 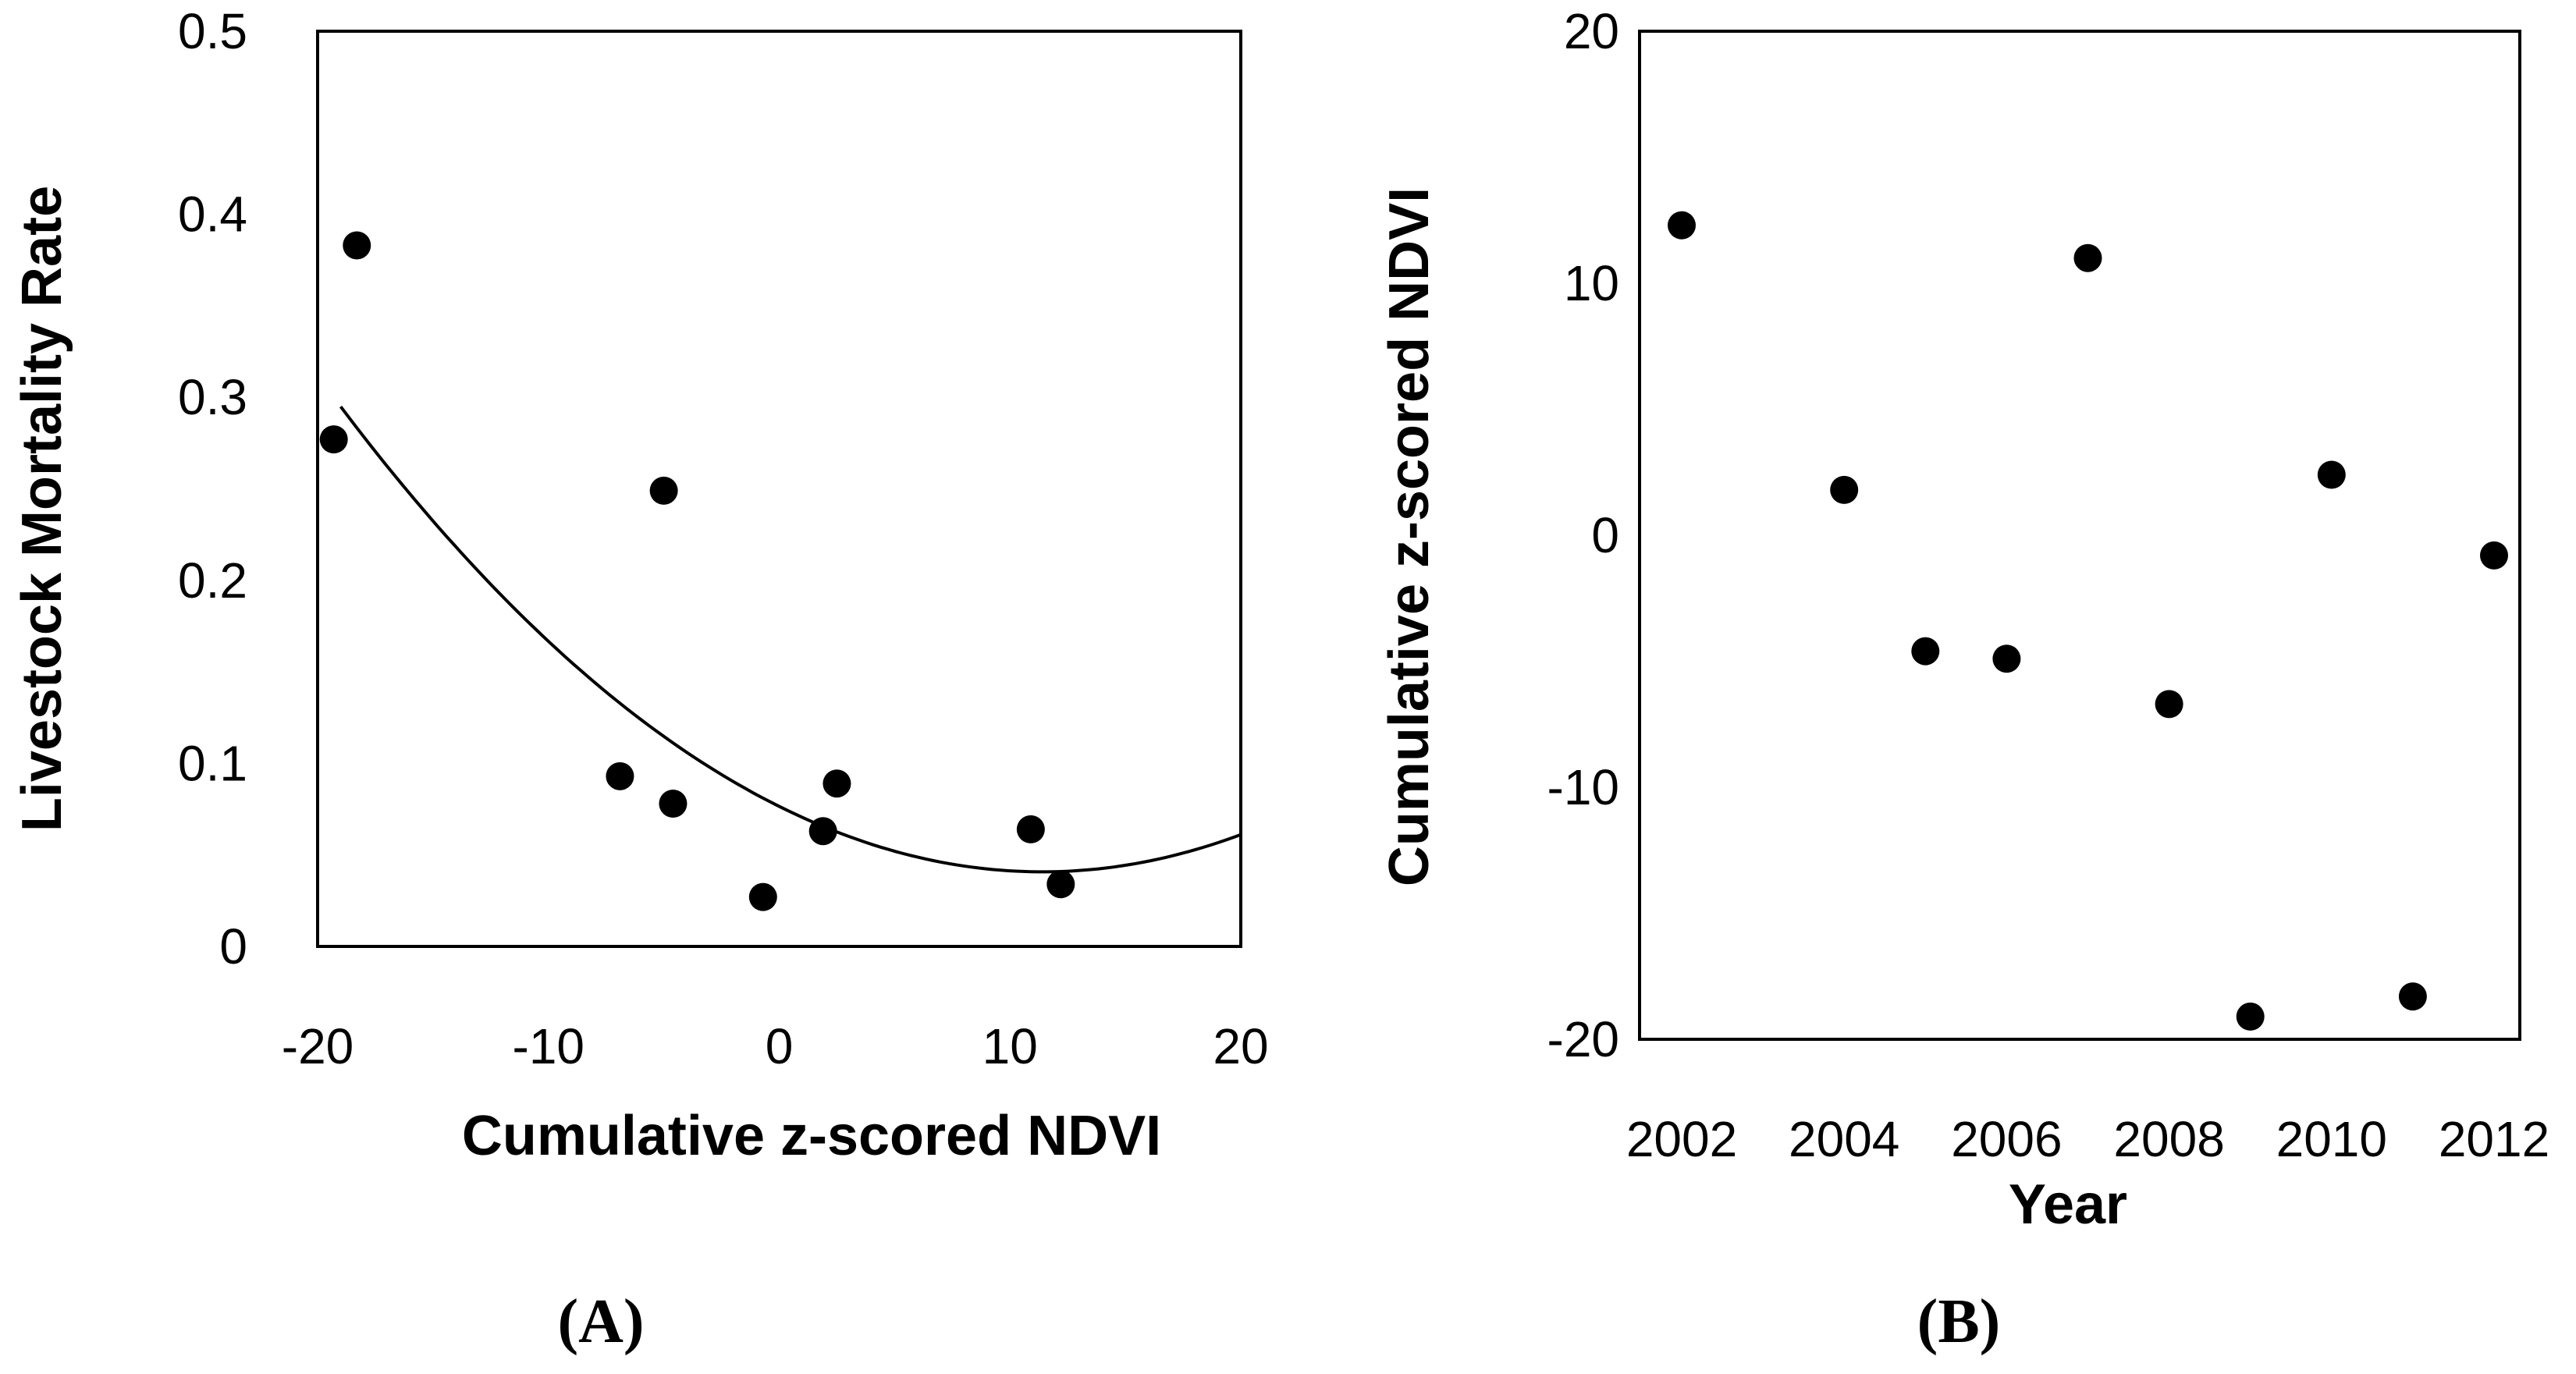 I want to click on panel-b-y-tick-label: -10, so click(x=1584, y=787).